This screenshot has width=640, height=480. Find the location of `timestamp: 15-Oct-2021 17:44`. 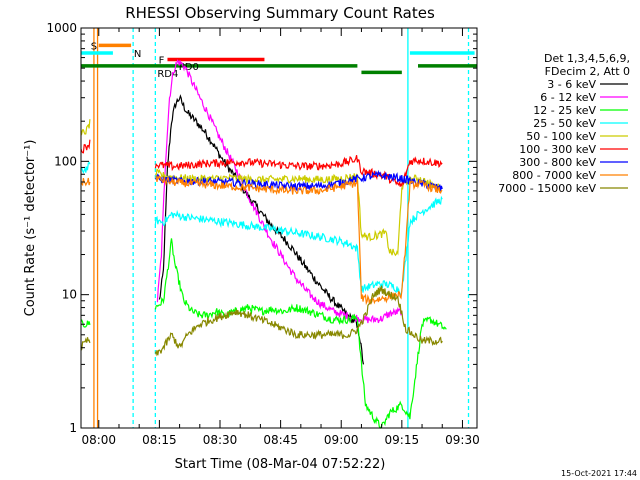

timestamp: 15-Oct-2021 17:44 is located at coordinates (599, 473).